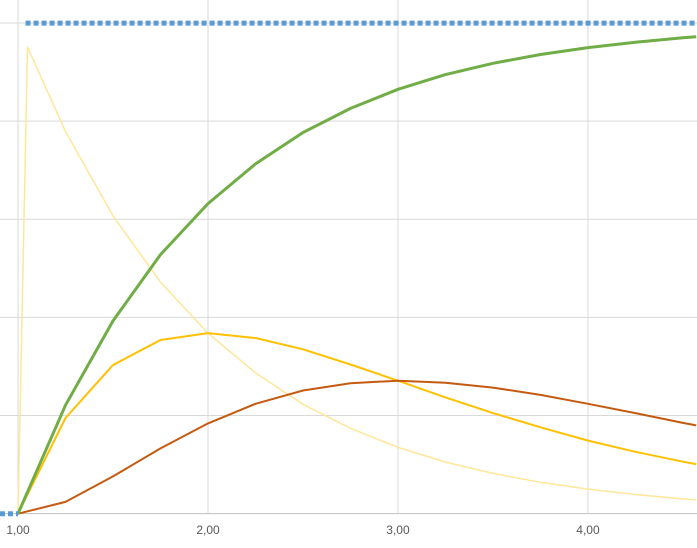 This screenshot has height=548, width=697. I want to click on x-tick-label: 3,00, so click(398, 530).